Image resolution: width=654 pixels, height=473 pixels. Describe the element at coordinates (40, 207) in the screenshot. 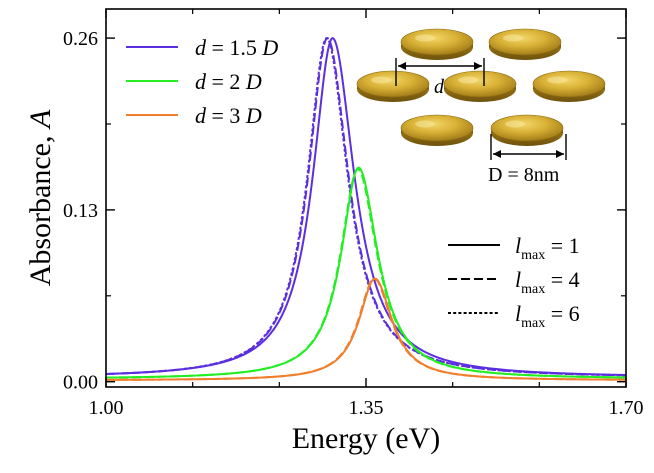

I see `y-axis-title-text: Absorbance,` at that location.